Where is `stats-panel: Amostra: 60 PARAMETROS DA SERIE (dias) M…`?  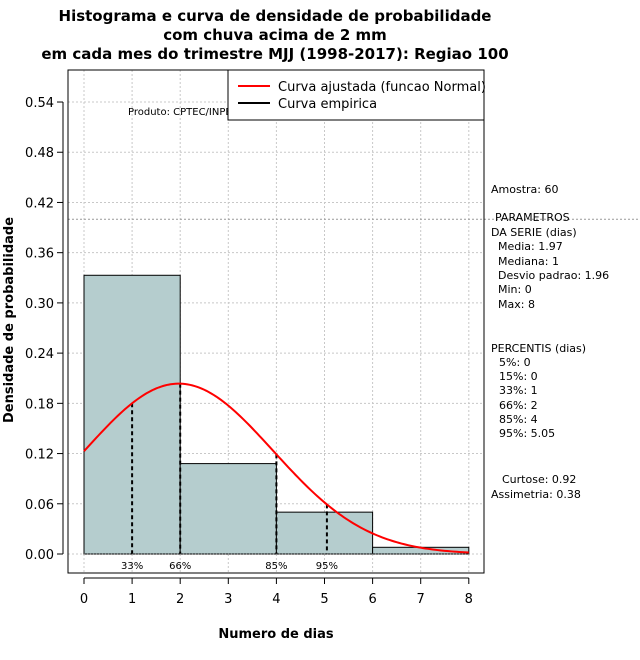 stats-panel: Amostra: 60 PARAMETROS DA SERIE (dias) M… is located at coordinates (550, 342).